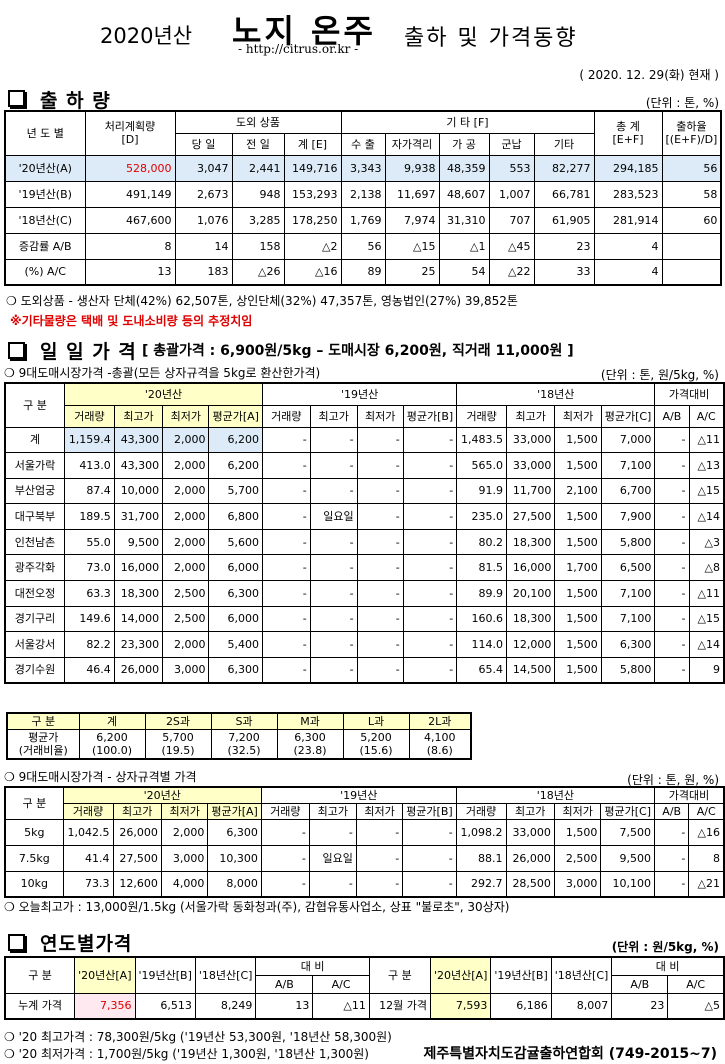 Image resolution: width=725 pixels, height=1064 pixels. What do you see at coordinates (706, 670) in the screenshot?
I see `data-cell: 9` at bounding box center [706, 670].